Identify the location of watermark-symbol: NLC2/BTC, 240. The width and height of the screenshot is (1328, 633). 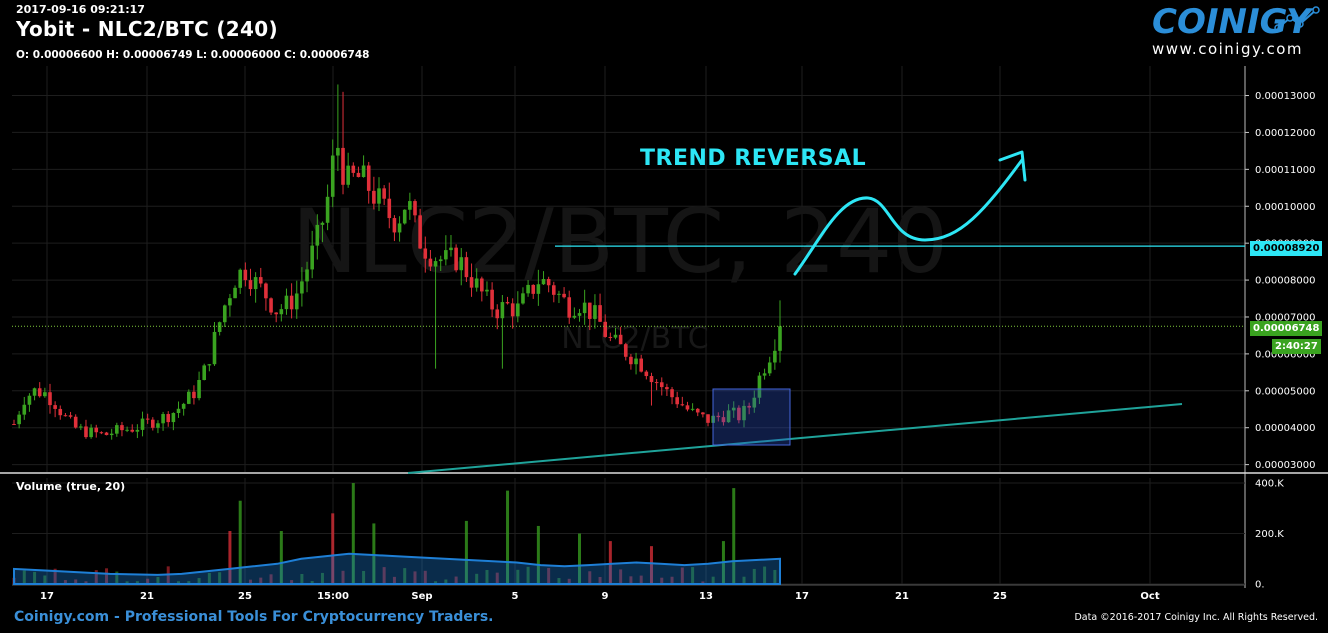
(620, 241).